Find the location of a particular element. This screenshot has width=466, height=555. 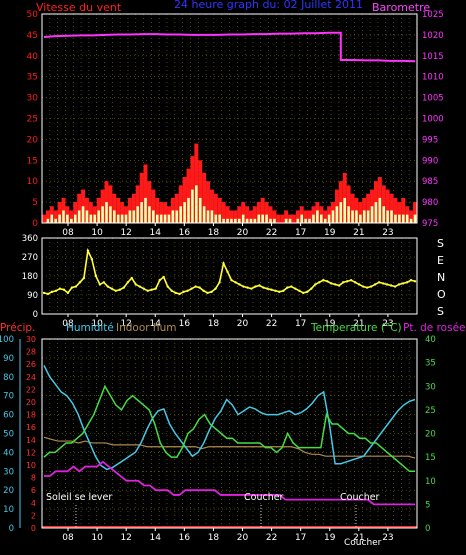

panel-c-xtick-label: 16 is located at coordinates (185, 538).